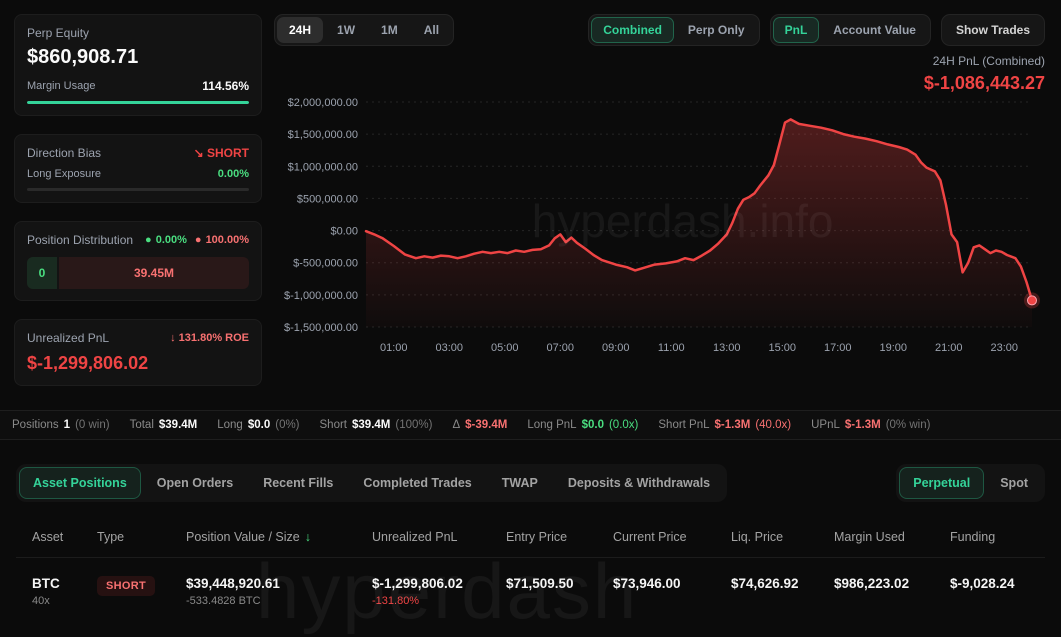  What do you see at coordinates (984, 83) in the screenshot?
I see `chart-pnl-value: $-1,086,443.27` at bounding box center [984, 83].